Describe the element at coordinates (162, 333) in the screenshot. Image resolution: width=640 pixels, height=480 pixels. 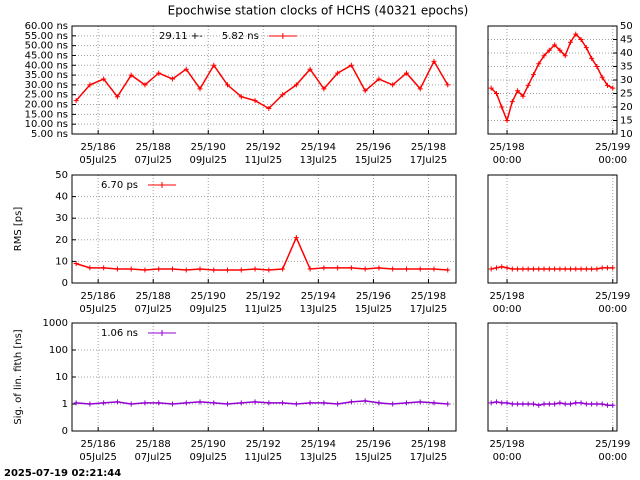
I see `legend-marker` at that location.